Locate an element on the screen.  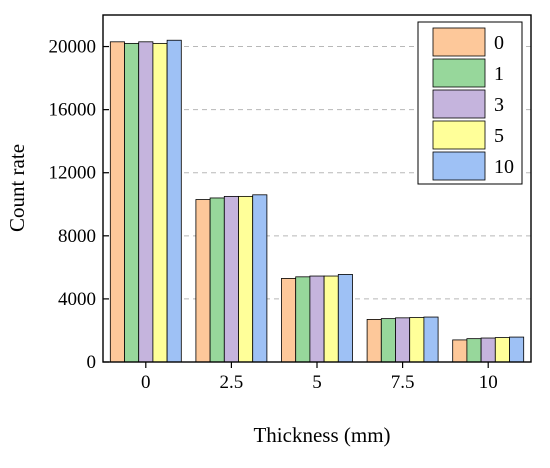
x-tick-label: 2.5 is located at coordinates (232, 382).